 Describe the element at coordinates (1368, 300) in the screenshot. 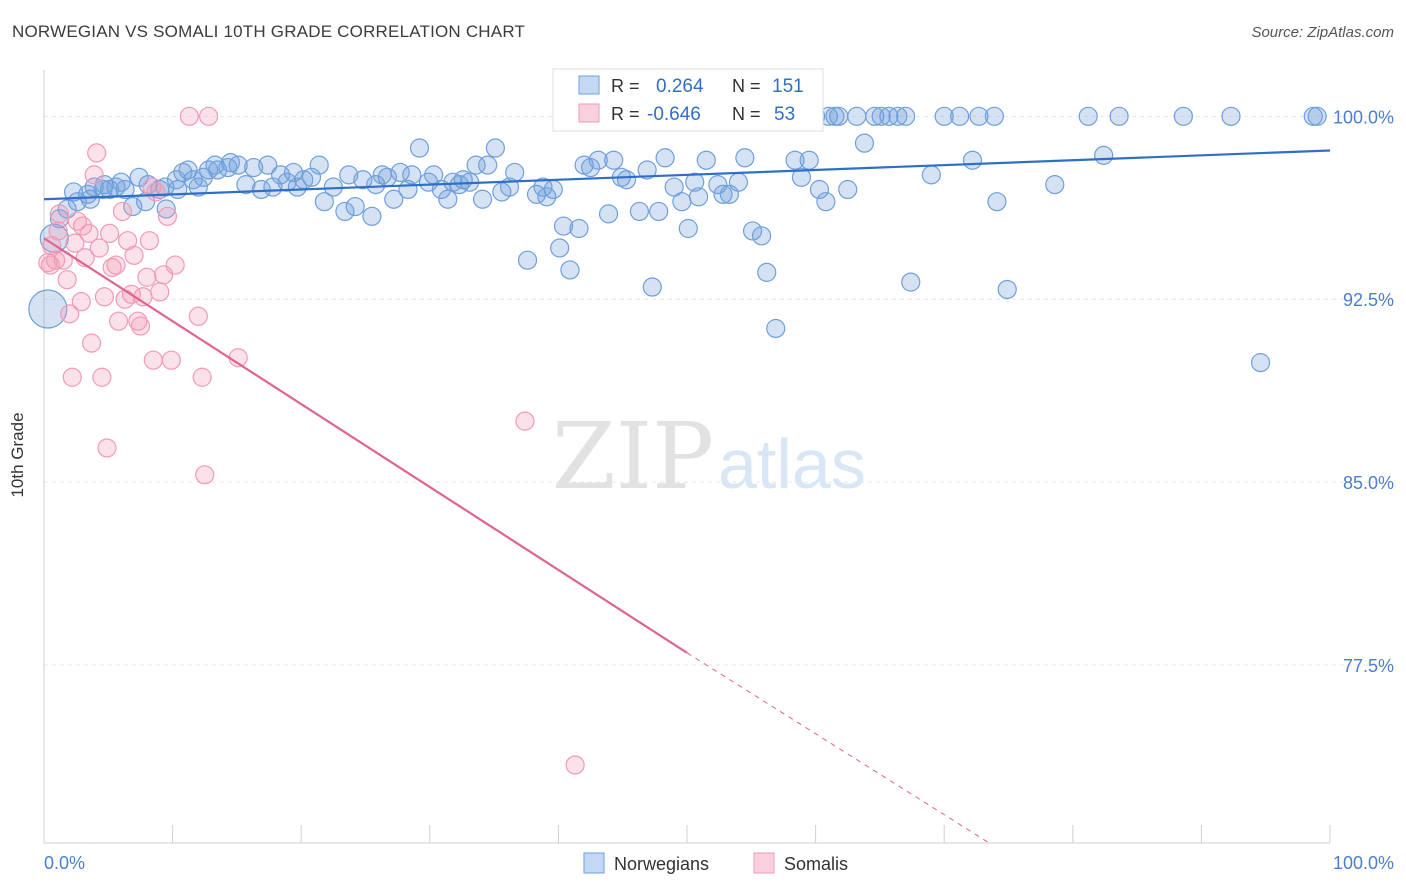

I see `y-tick-label: 92.5%` at that location.